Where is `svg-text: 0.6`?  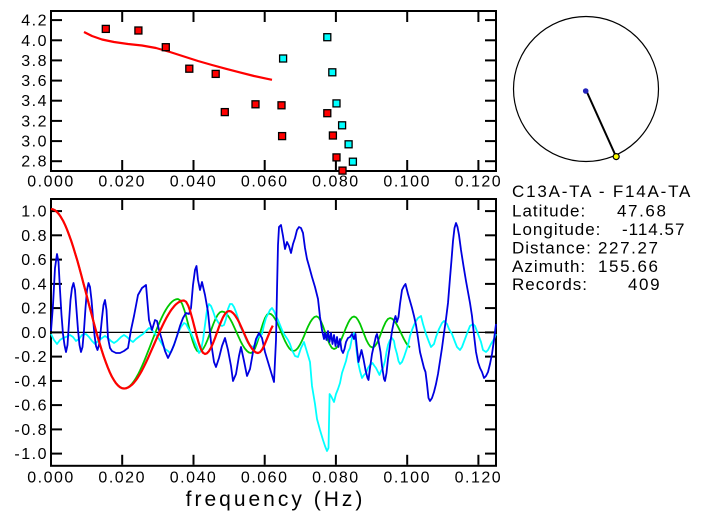
svg-text: 0.6 is located at coordinates (34, 260).